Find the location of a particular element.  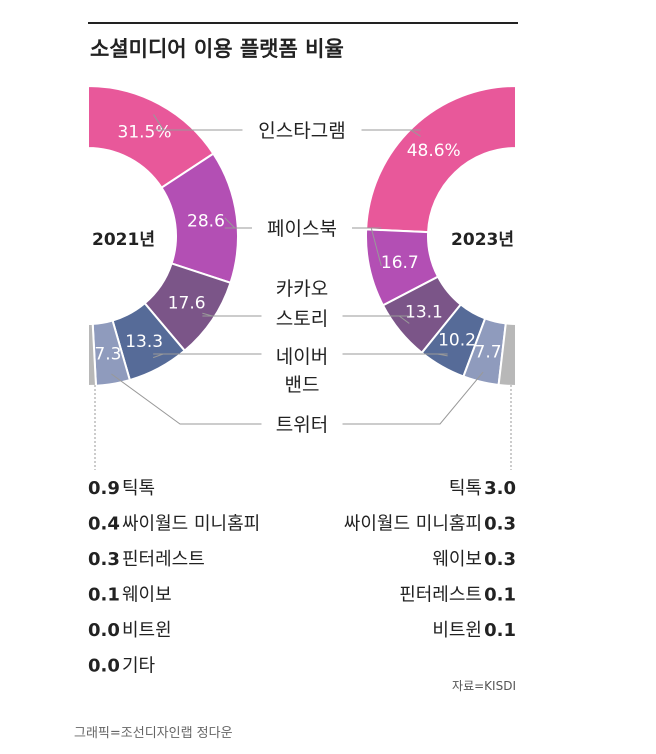

slice-value-label: 31.5% is located at coordinates (145, 132).